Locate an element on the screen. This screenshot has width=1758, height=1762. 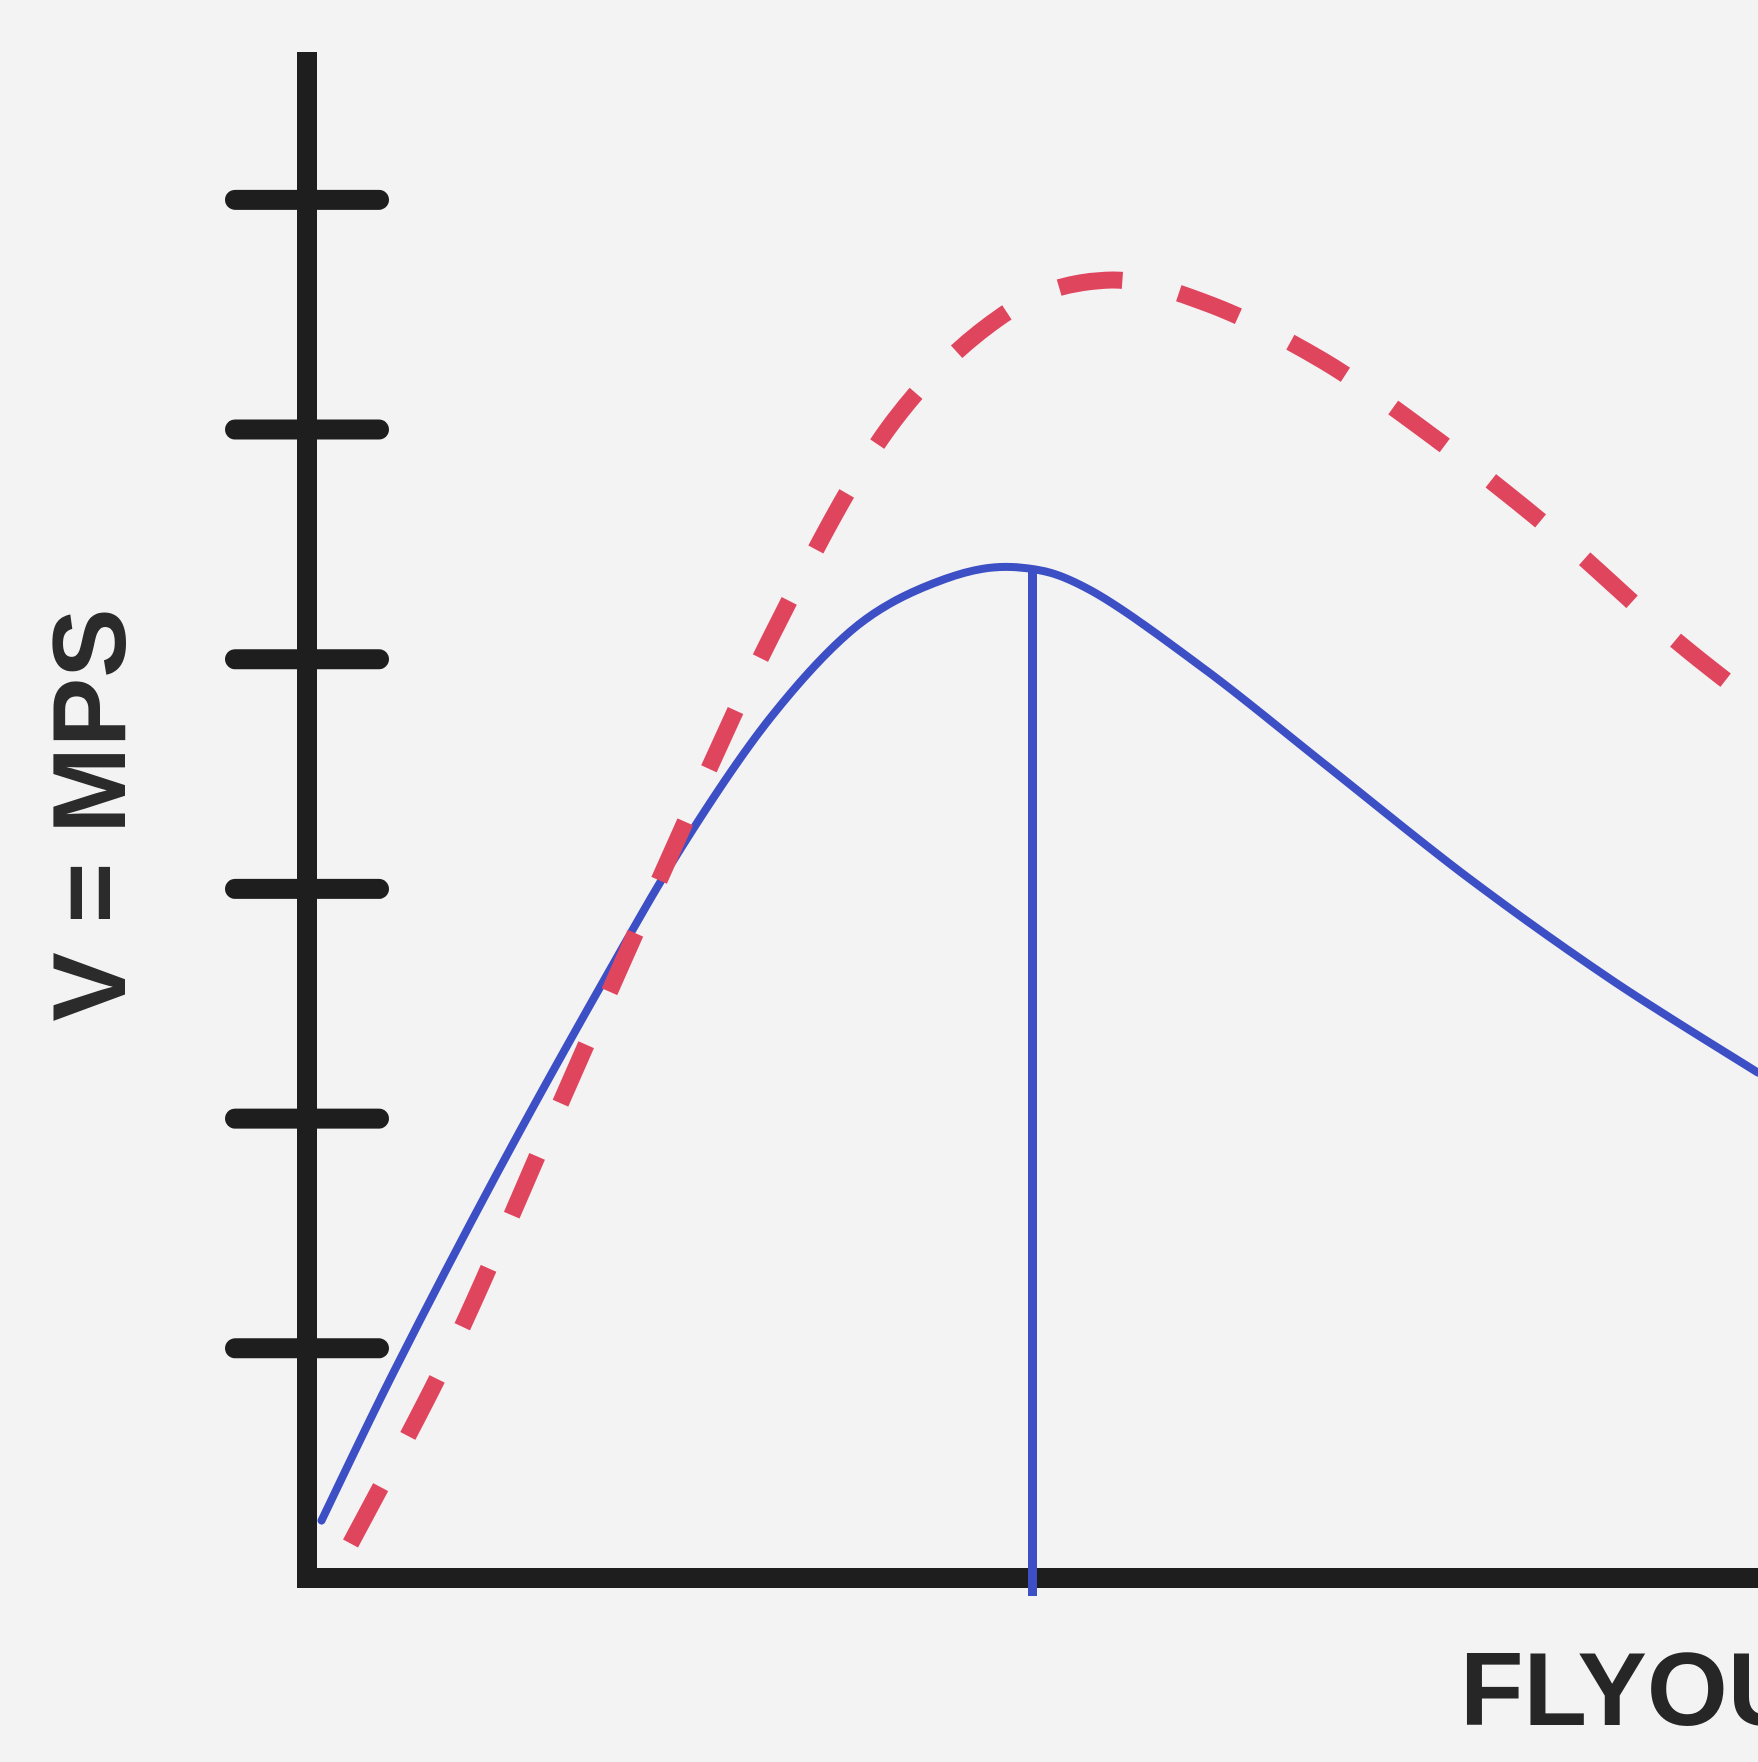
y-axis-label: V = MPS is located at coordinates (90, 814).